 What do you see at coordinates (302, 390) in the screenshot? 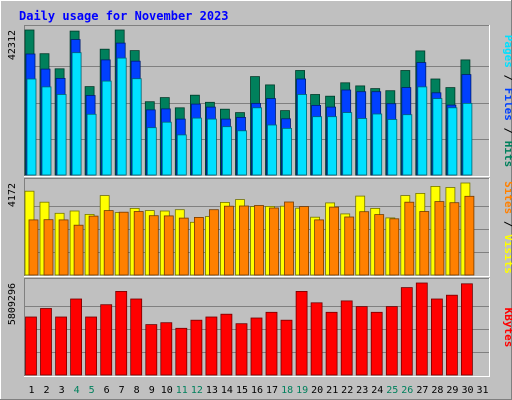
I see `x-tick-label: 19` at bounding box center [302, 390].